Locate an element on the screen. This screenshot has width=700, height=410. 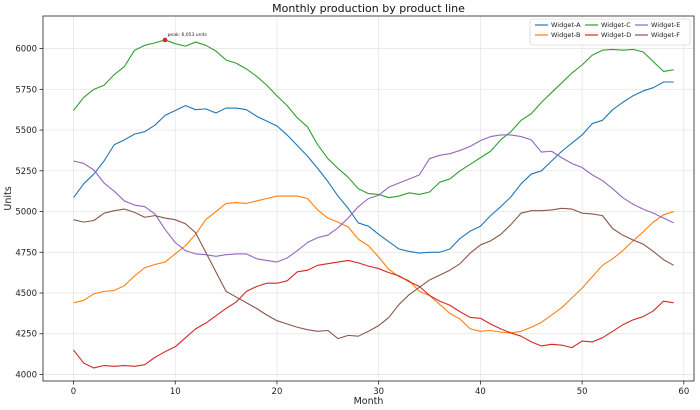
legend-label: Widget-D is located at coordinates (616, 35).